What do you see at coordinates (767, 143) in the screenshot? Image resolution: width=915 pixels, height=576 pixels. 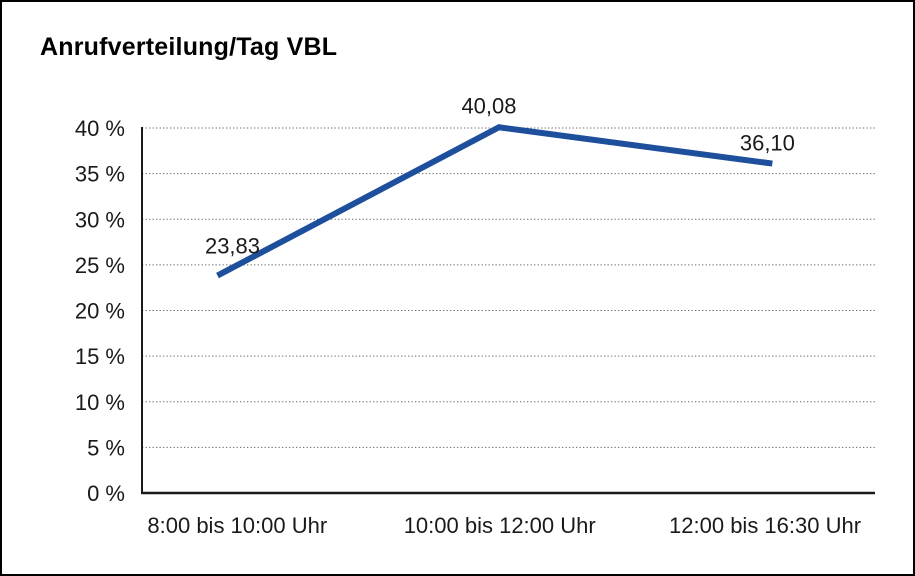 I see `data-point-label: 36,10` at bounding box center [767, 143].